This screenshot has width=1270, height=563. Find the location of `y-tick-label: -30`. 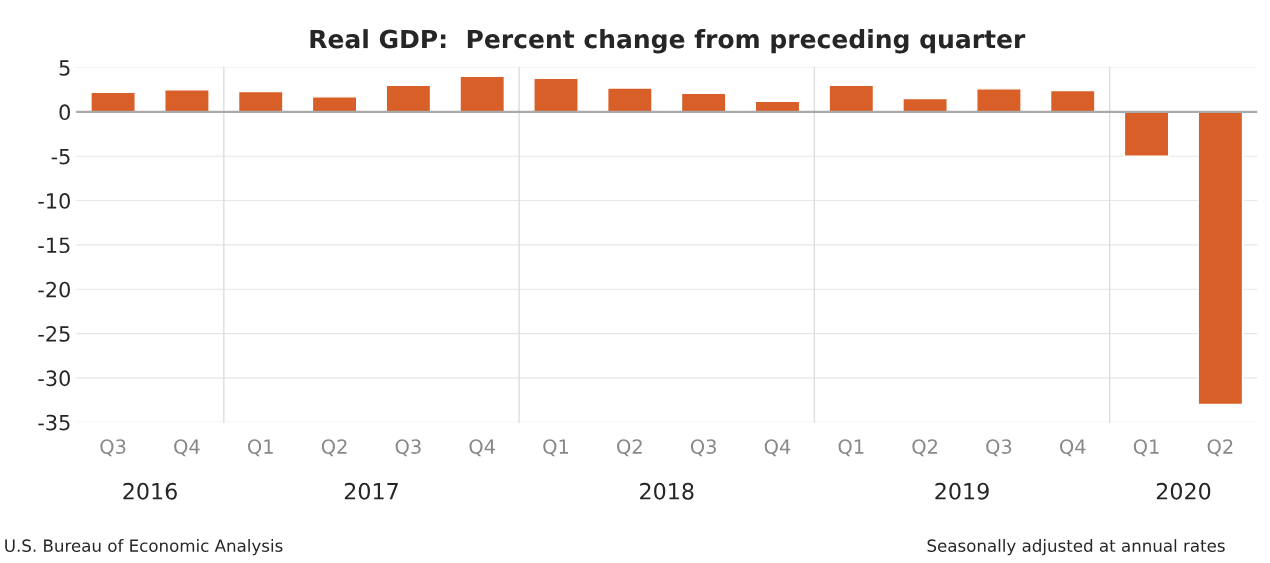

y-tick-label: -30 is located at coordinates (54, 378).